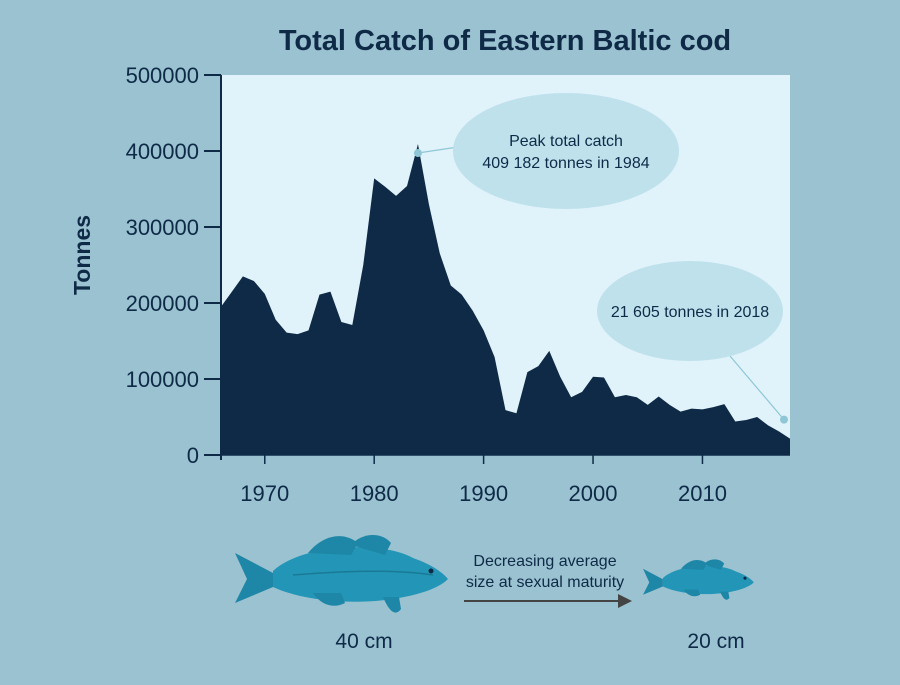  I want to click on y-tick-label: 100000, so click(162, 379).